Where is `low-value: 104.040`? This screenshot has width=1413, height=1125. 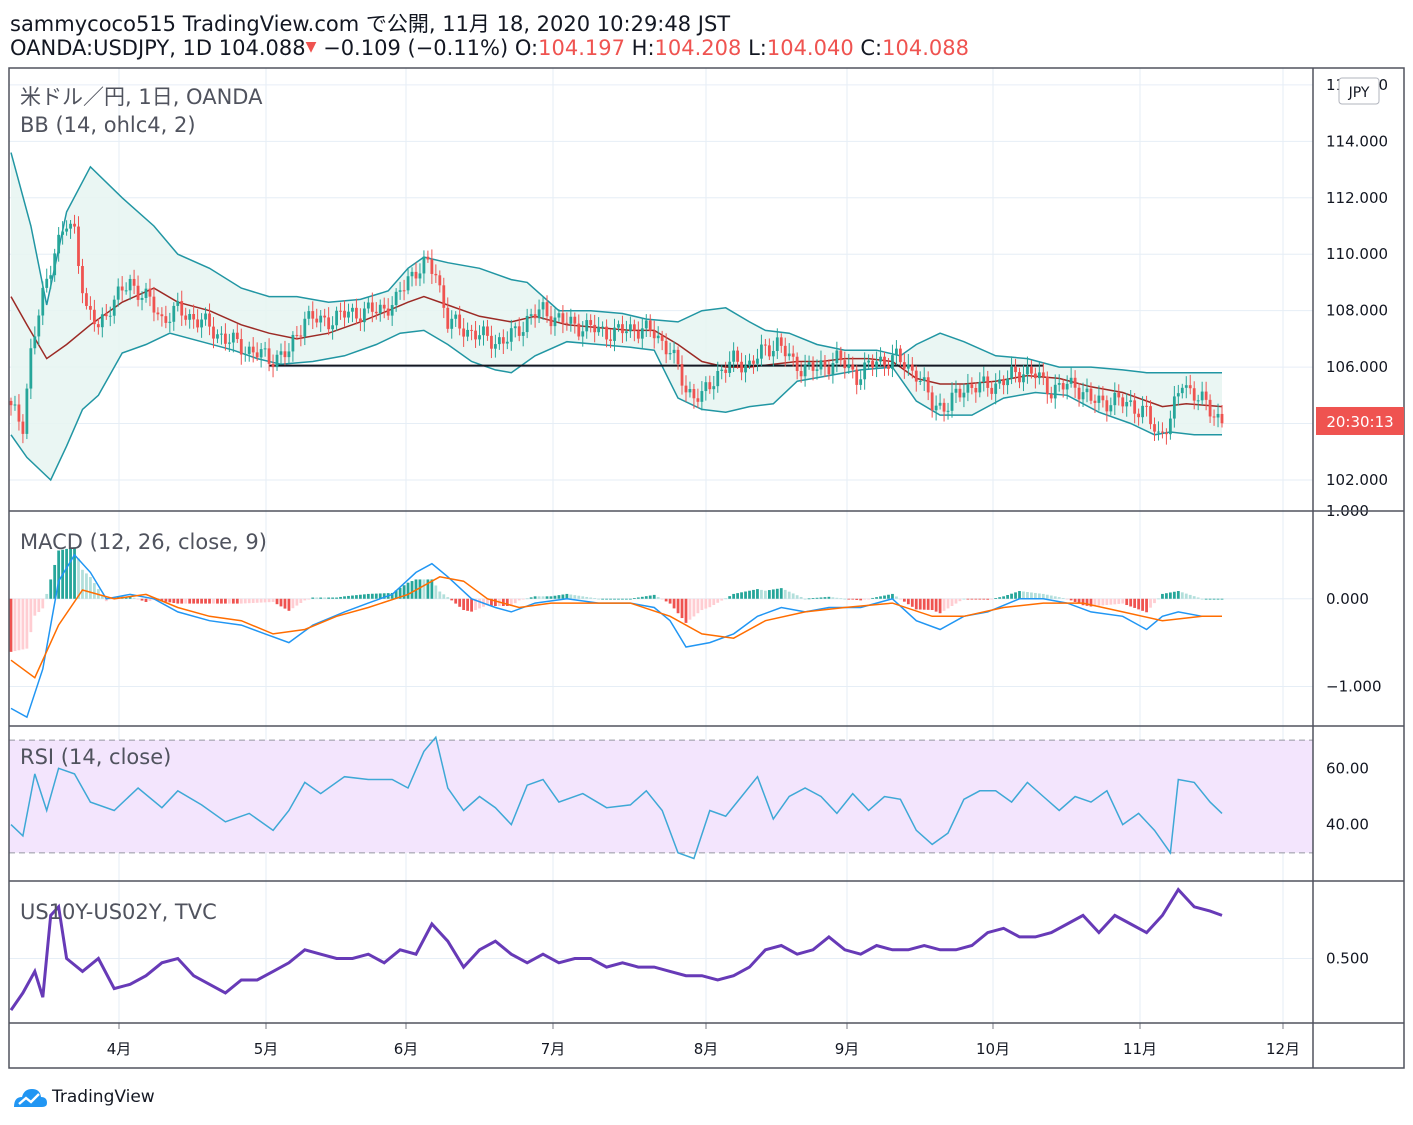
low-value: 104.040 is located at coordinates (810, 48).